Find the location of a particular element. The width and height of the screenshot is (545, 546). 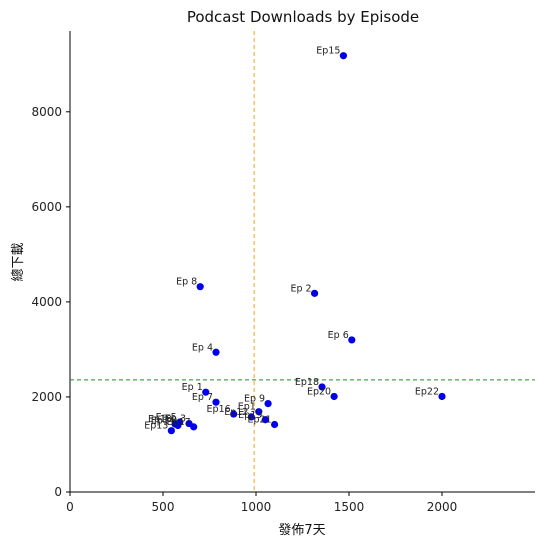

data-point-label: Ep18 is located at coordinates (307, 382).